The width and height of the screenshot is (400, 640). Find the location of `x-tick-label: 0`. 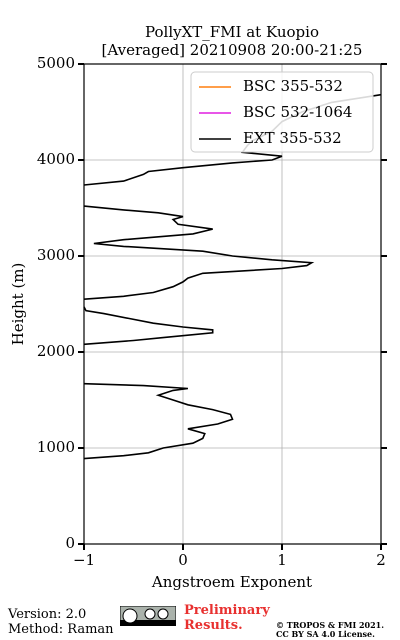

x-tick-label: 0 is located at coordinates (183, 560).